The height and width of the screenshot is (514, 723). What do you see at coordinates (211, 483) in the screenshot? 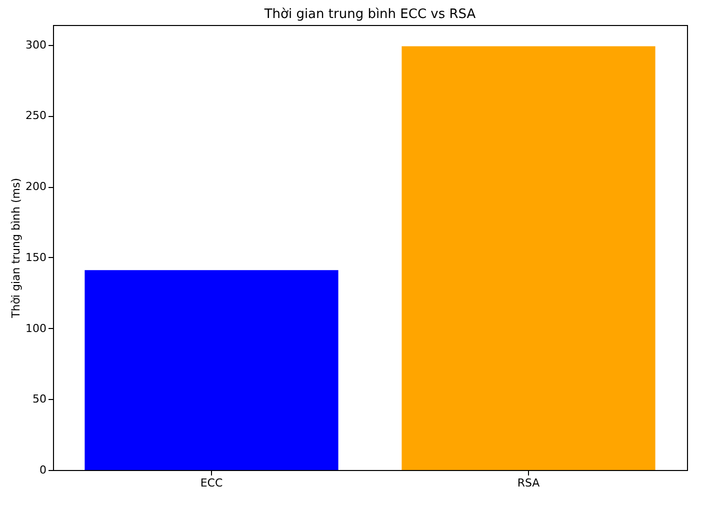
I see `x-tick-label: ECC` at bounding box center [211, 483].